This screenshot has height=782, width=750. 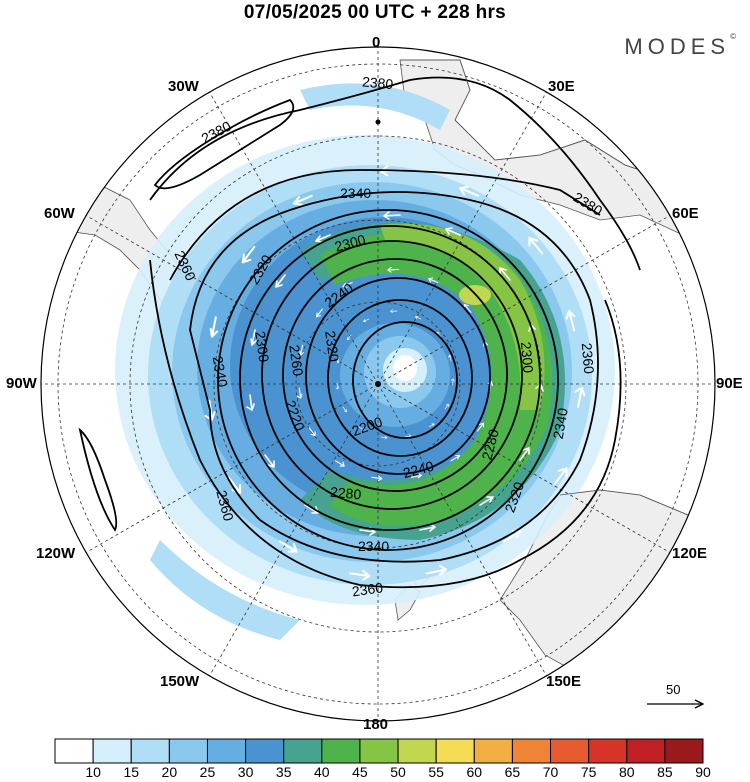 What do you see at coordinates (169, 772) in the screenshot?
I see `colorbar-tick-label: 20` at bounding box center [169, 772].